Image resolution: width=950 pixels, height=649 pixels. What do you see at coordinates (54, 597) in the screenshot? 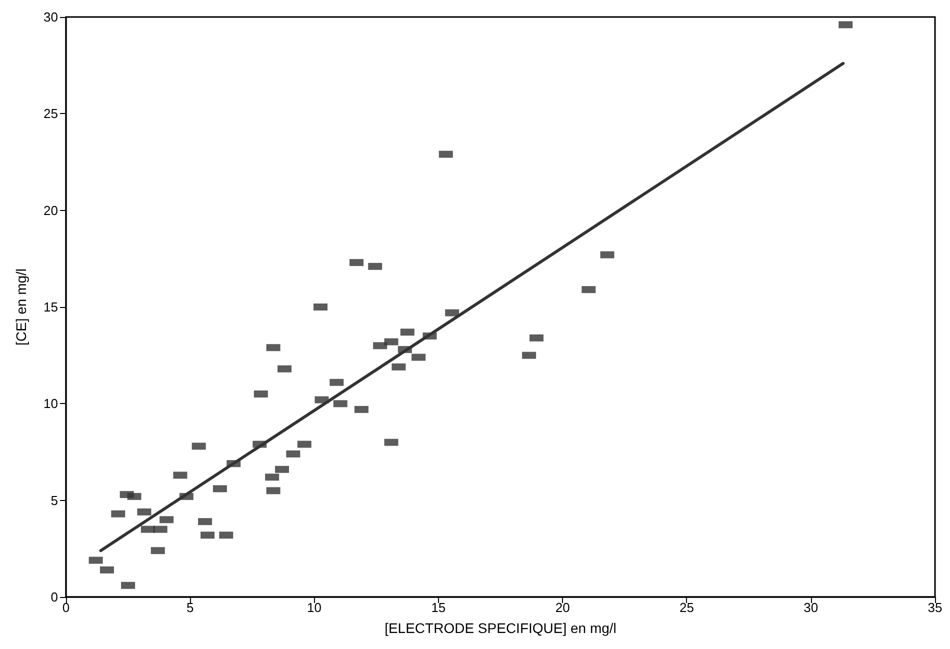
I see `y-tick-label: 0` at bounding box center [54, 597].